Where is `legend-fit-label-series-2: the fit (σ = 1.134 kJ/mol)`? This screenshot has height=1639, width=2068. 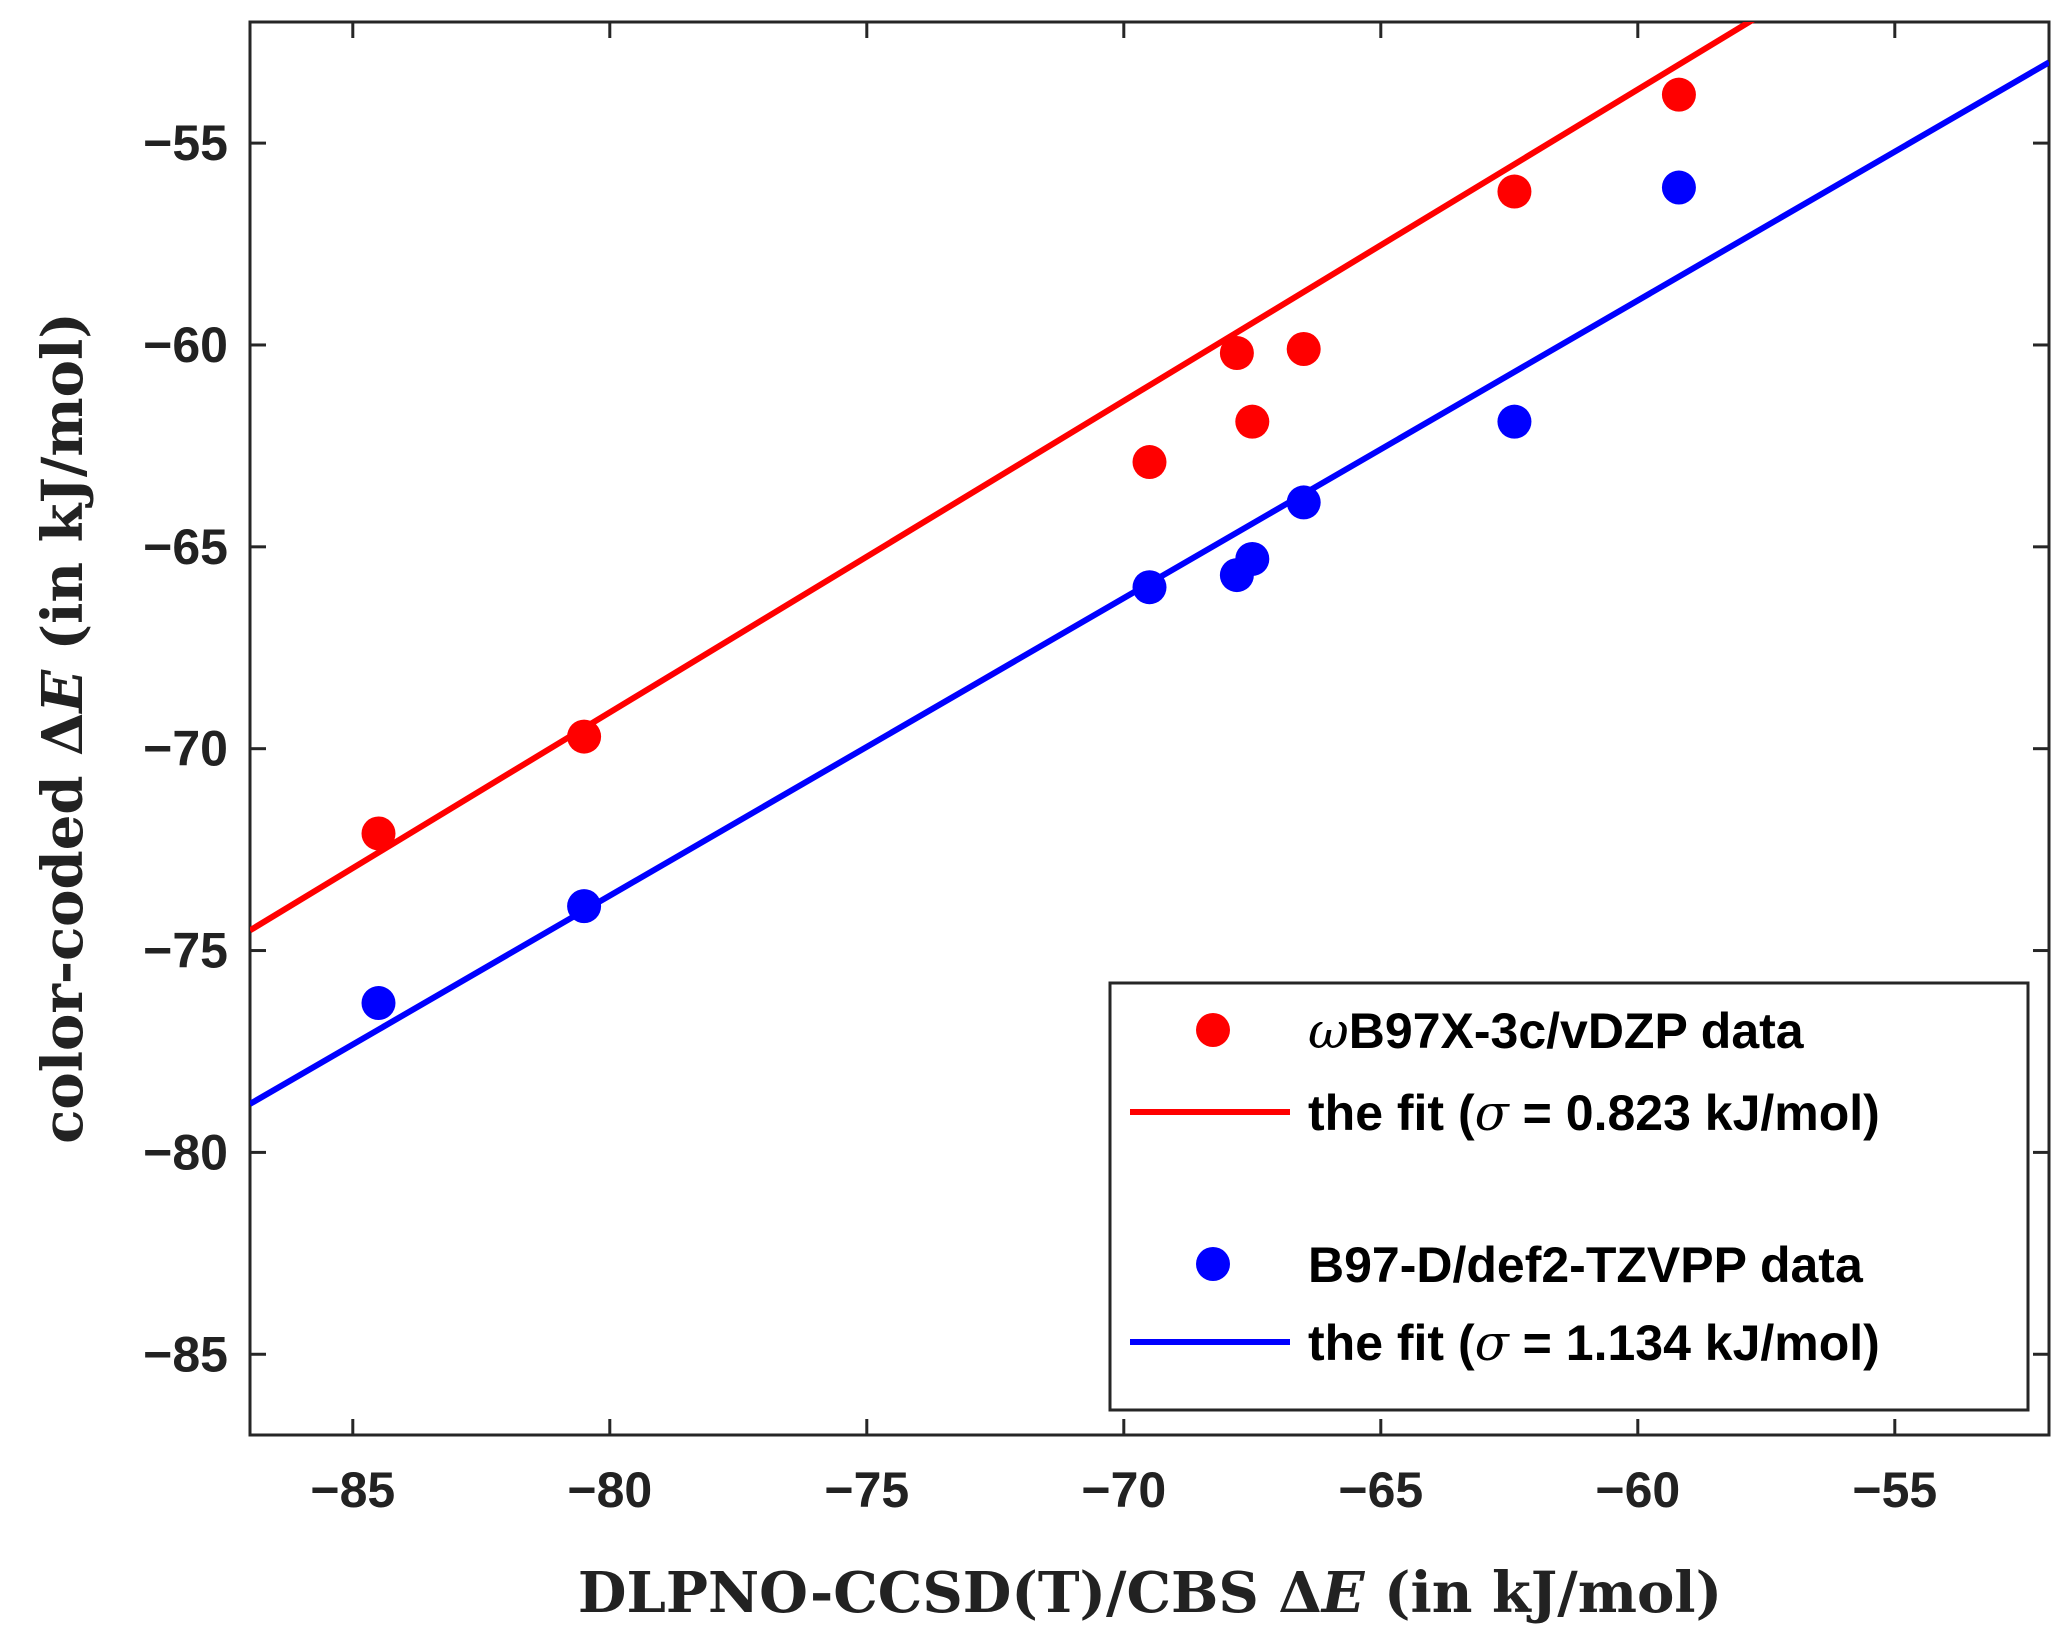 legend-fit-label-series-2: the fit (σ = 1.134 kJ/mol) is located at coordinates (1594, 1343).